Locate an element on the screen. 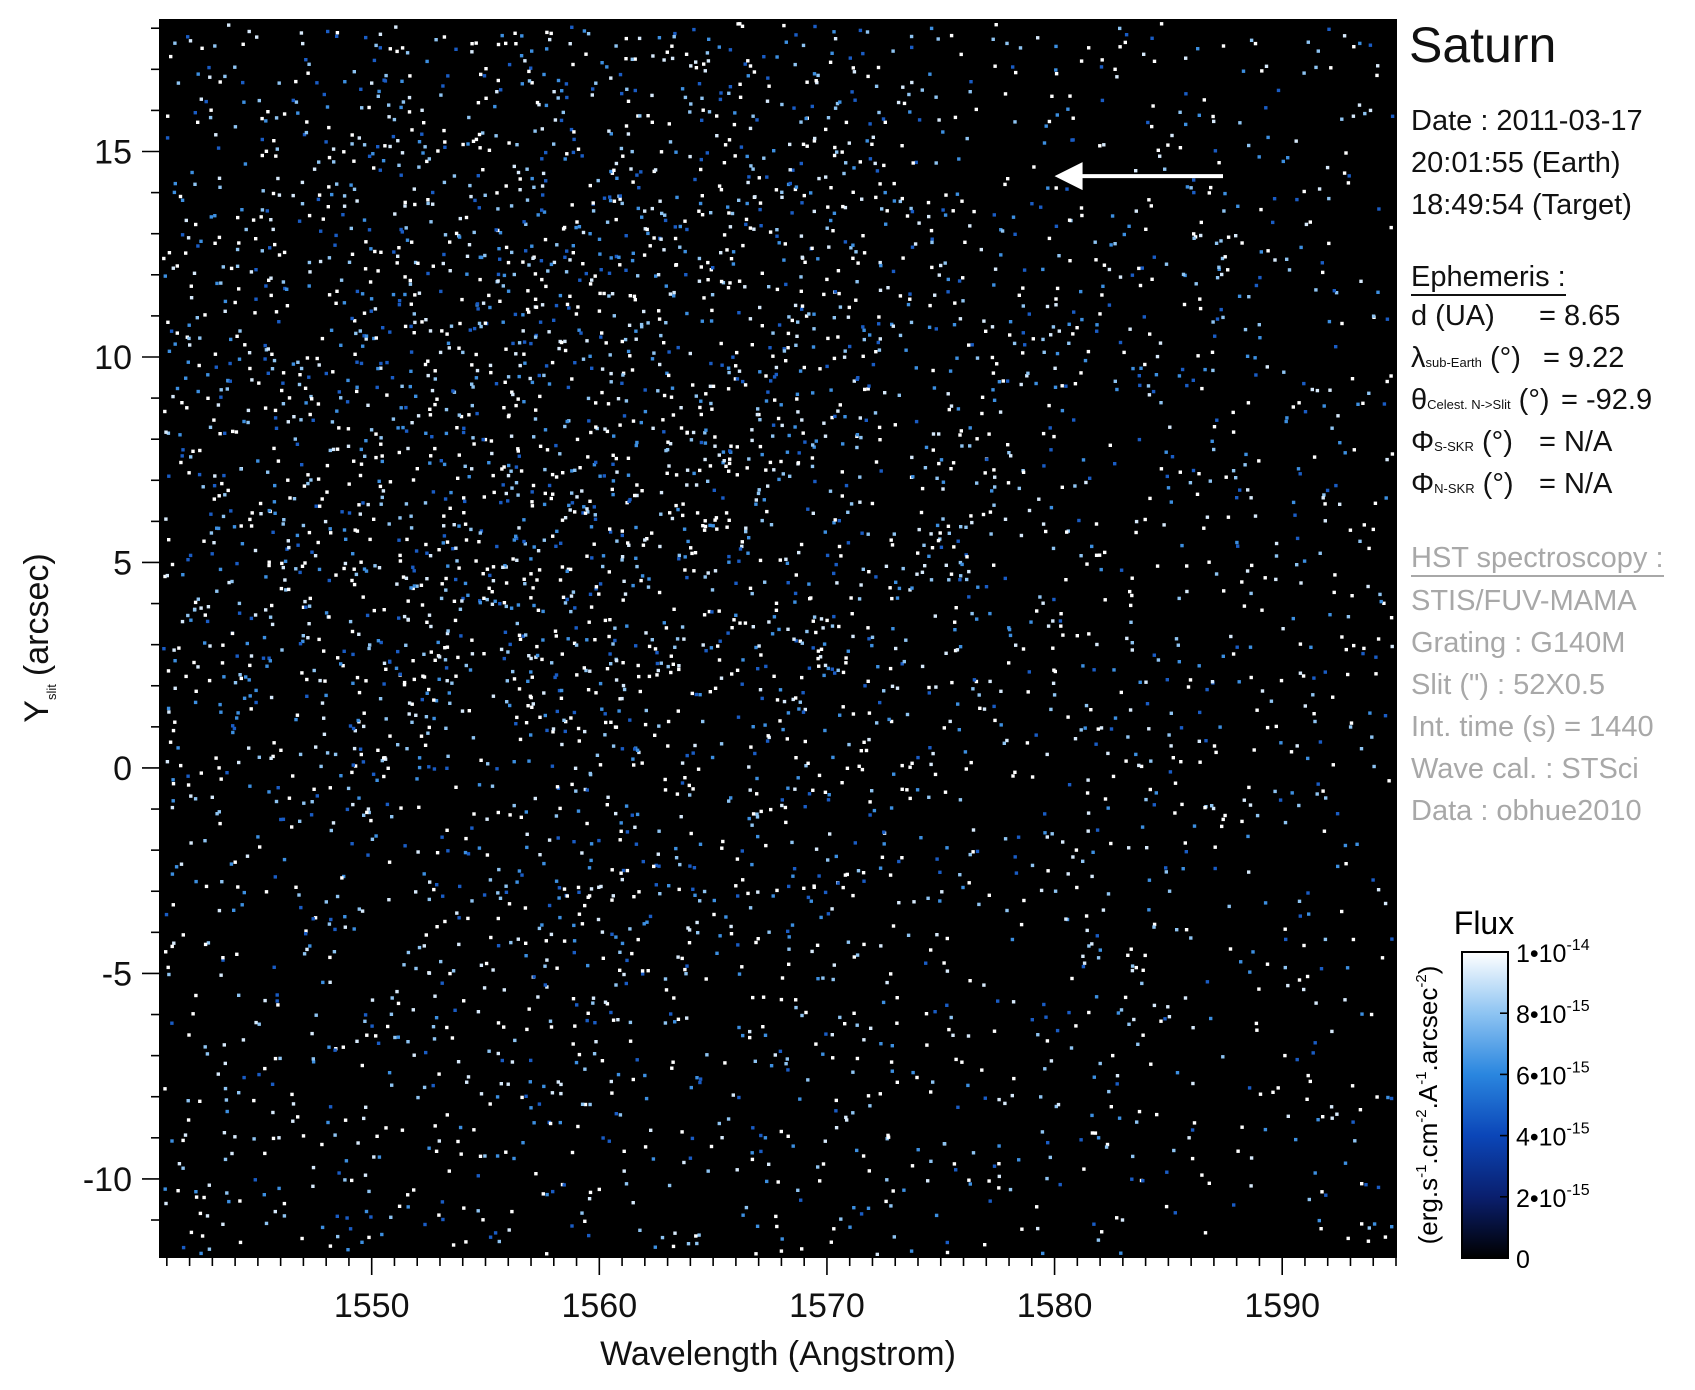 The image size is (1695, 1390). date-line: Date : 2011-03-17 is located at coordinates (1527, 121).